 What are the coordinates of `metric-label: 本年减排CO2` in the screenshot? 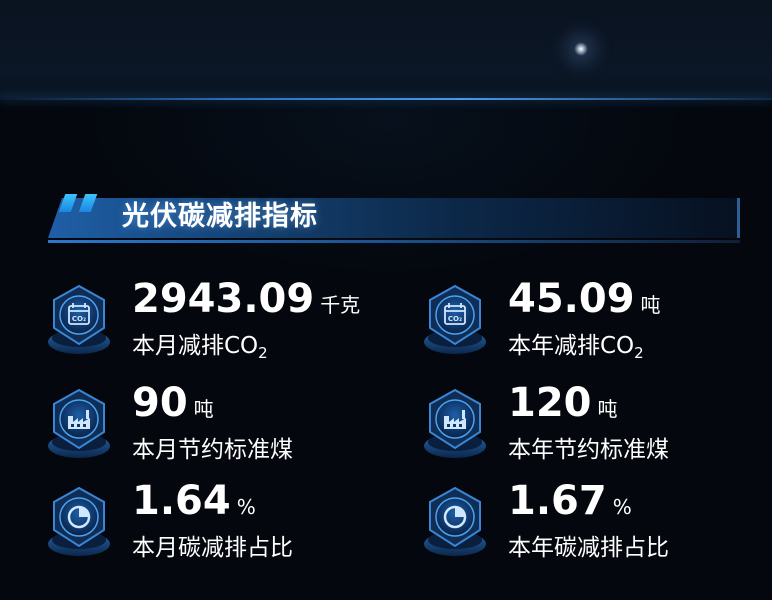 It's located at (576, 344).